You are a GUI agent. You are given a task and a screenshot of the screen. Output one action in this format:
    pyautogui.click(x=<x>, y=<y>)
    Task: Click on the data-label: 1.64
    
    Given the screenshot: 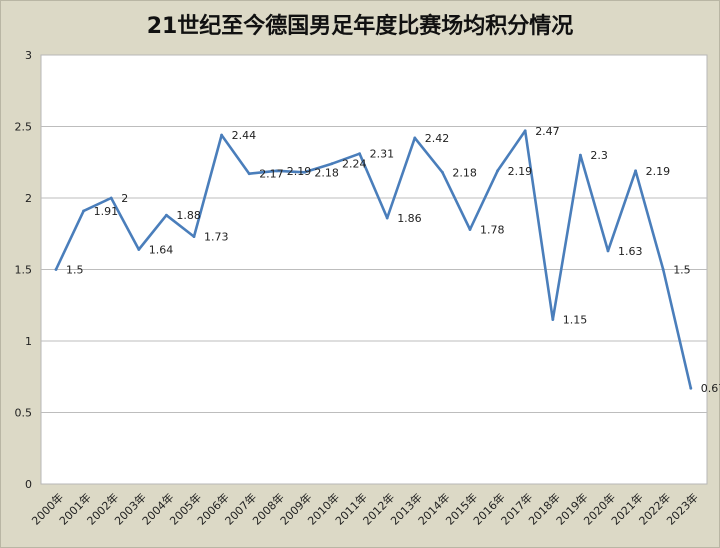 What is the action you would take?
    pyautogui.click(x=161, y=249)
    